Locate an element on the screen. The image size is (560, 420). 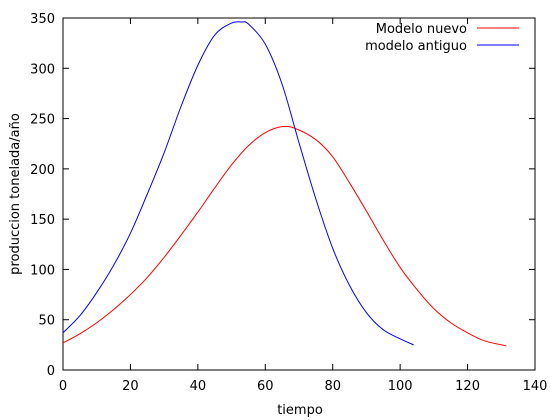
y-tick-label: 250 is located at coordinates (42, 120).